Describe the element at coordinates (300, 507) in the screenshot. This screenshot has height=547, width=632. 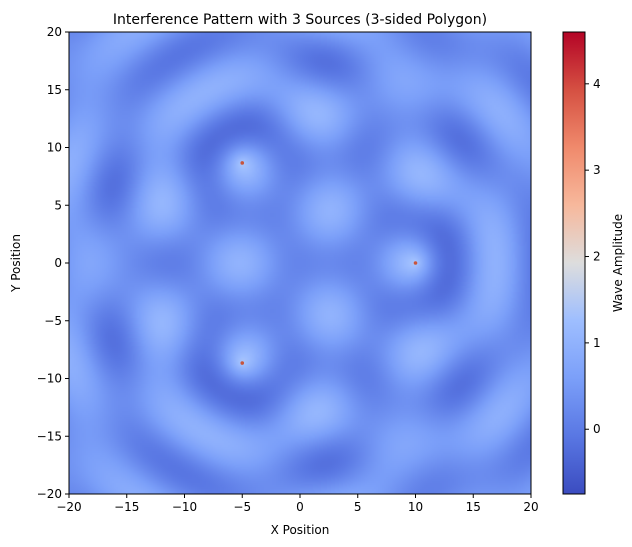
I see `x-tick-label: 0` at that location.